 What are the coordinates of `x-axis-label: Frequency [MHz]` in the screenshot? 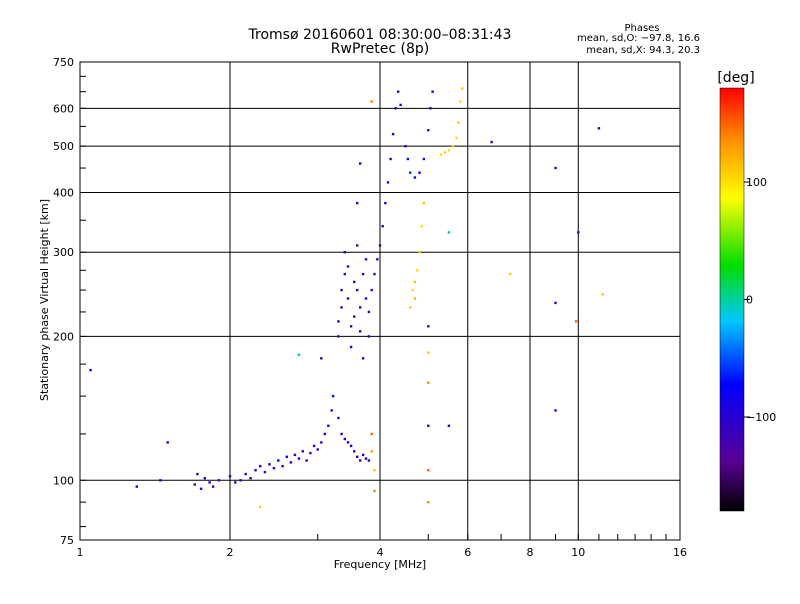 It's located at (380, 564).